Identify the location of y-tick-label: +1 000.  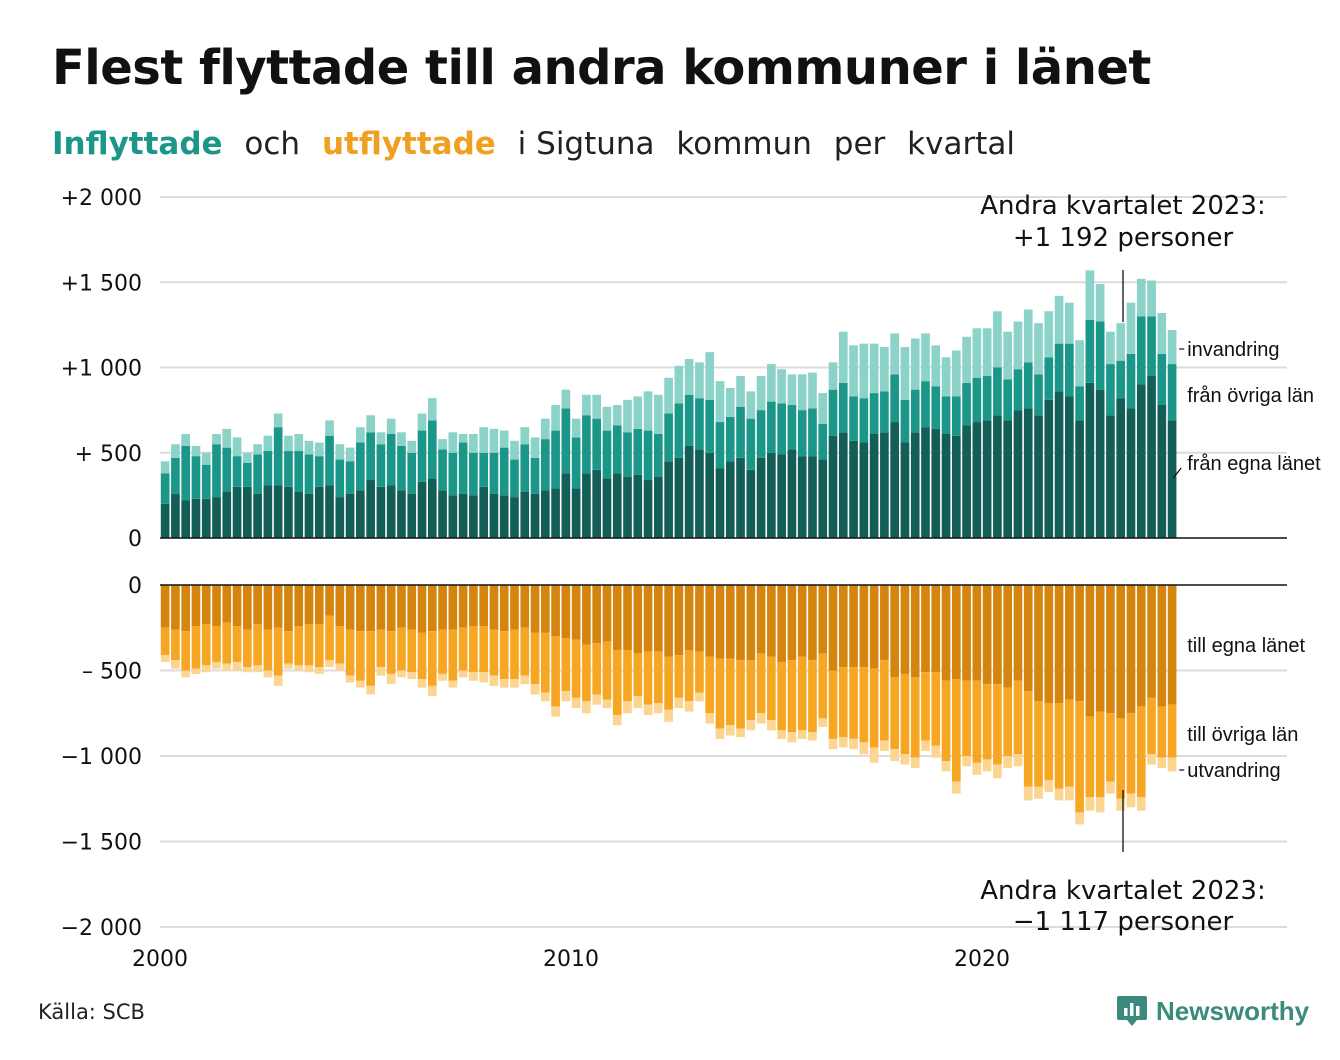
(101, 369).